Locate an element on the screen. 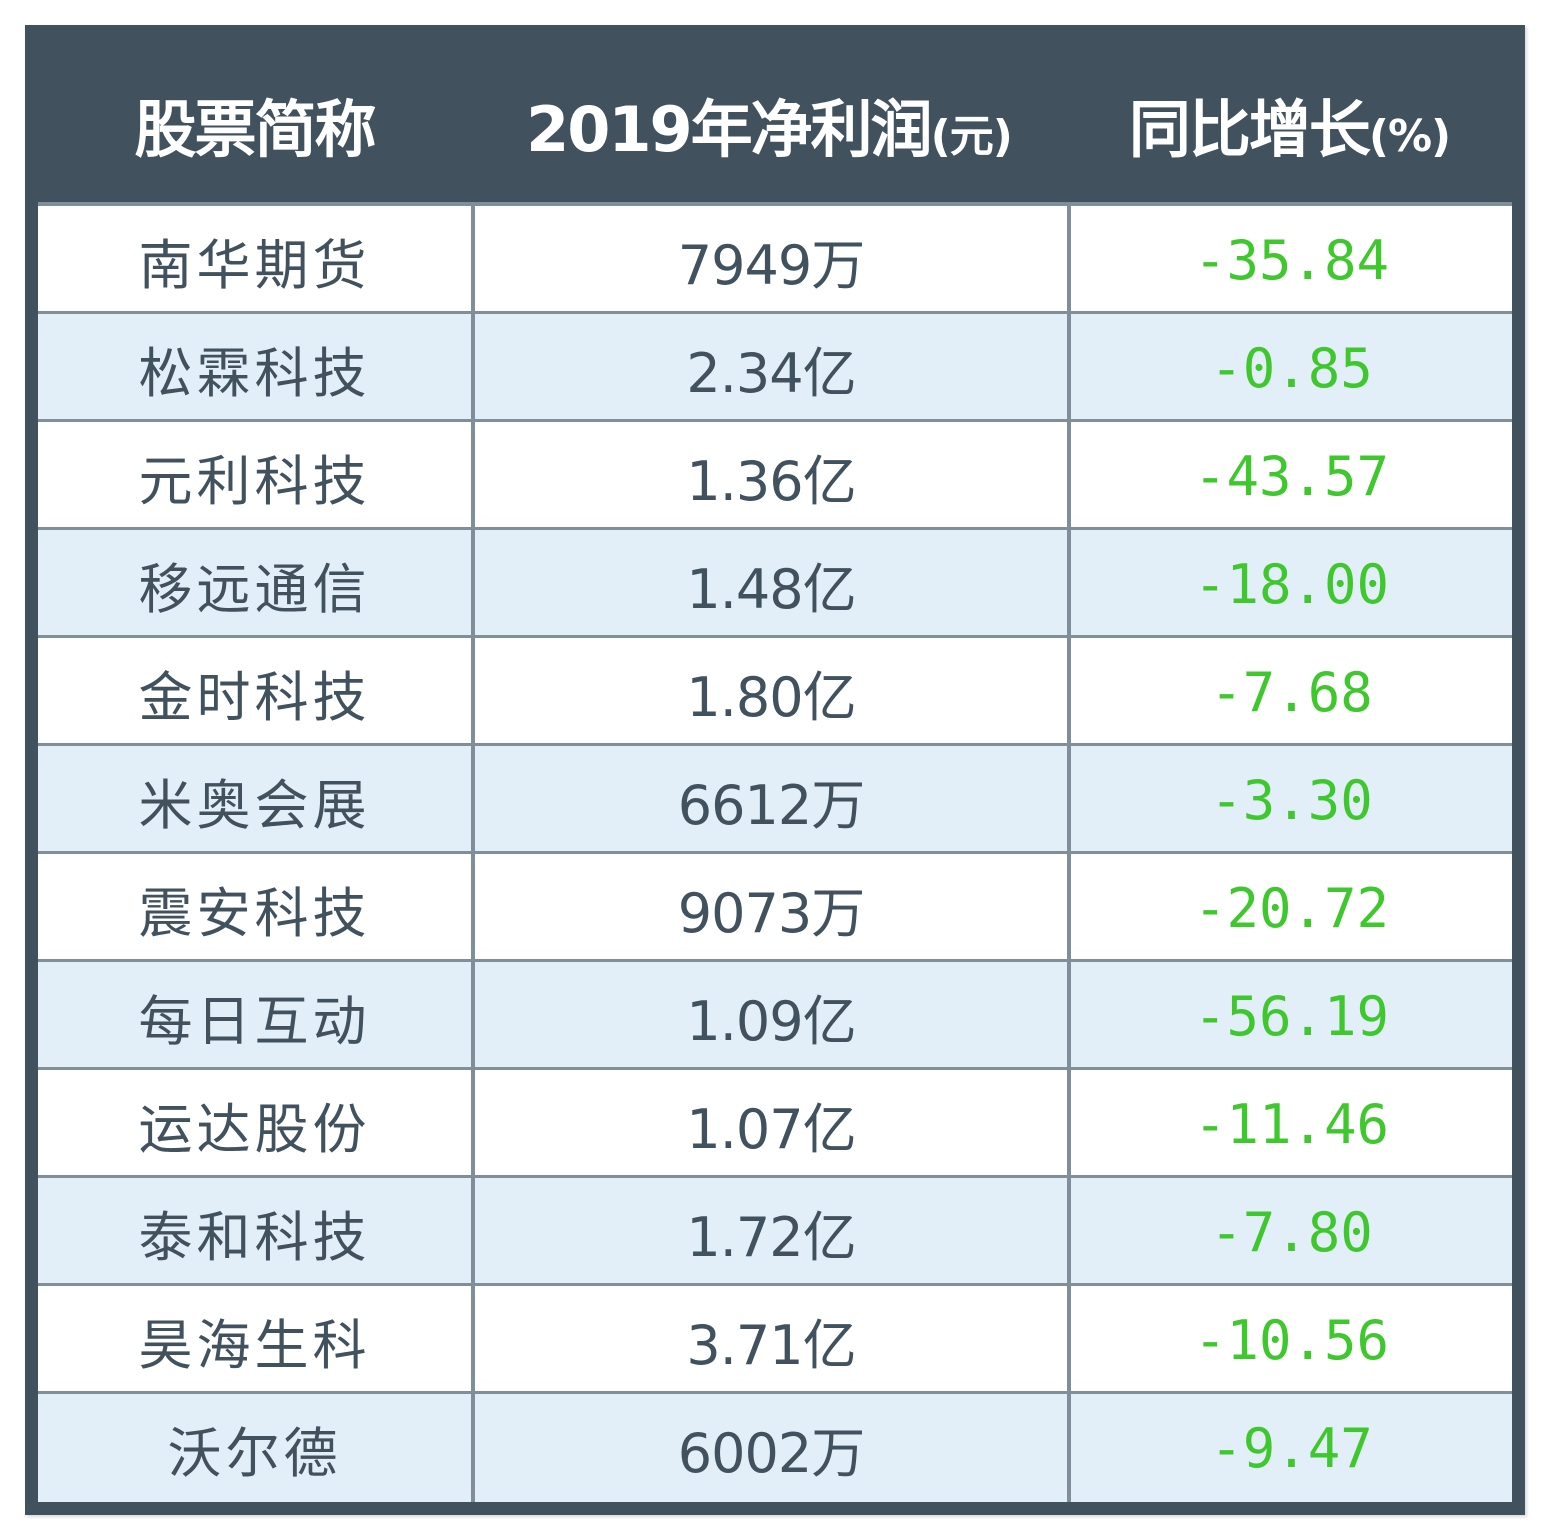 This screenshot has height=1536, width=1550. cell-stock-name: 泰和科技 is located at coordinates (254, 1237).